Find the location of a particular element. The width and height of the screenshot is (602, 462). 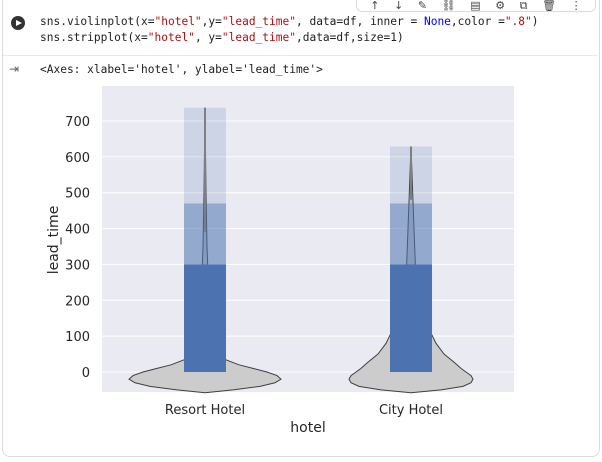

y-tick-label-600: 600 is located at coordinates (77, 158).